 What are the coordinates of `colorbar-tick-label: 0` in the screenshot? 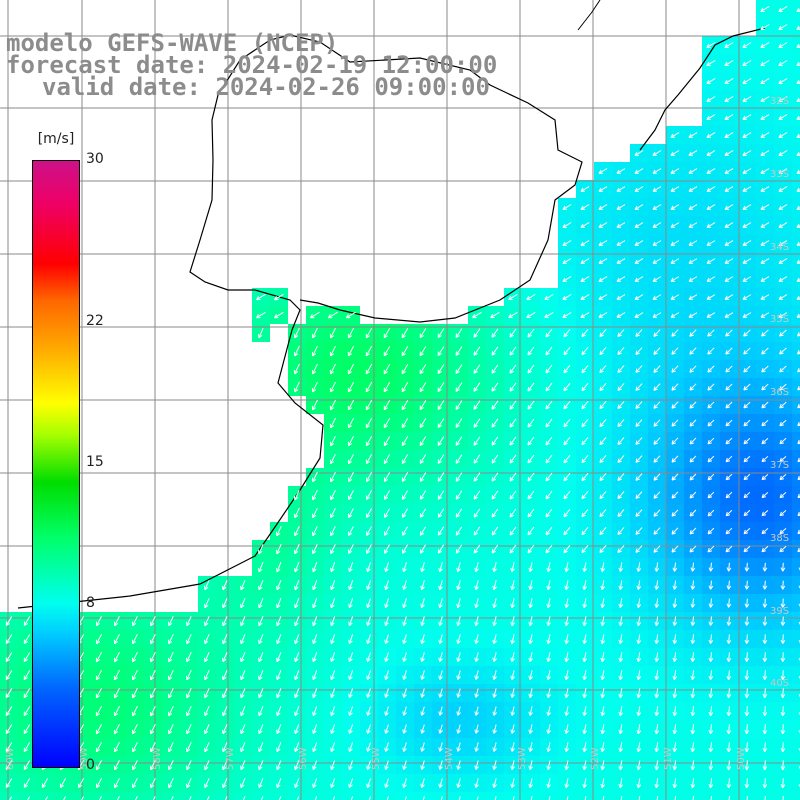 It's located at (90, 765).